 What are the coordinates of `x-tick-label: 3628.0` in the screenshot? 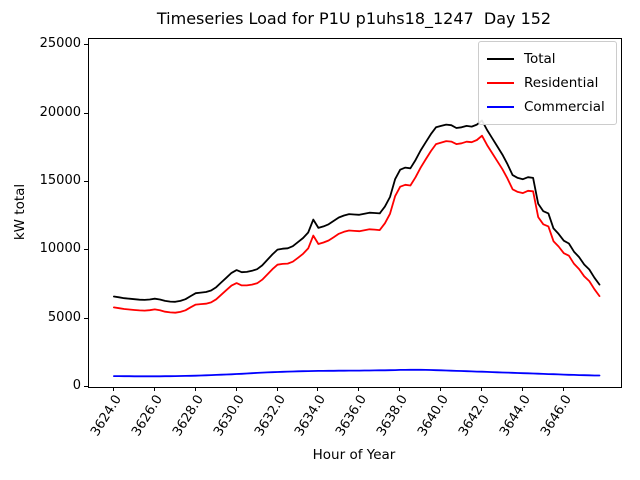 It's located at (188, 416).